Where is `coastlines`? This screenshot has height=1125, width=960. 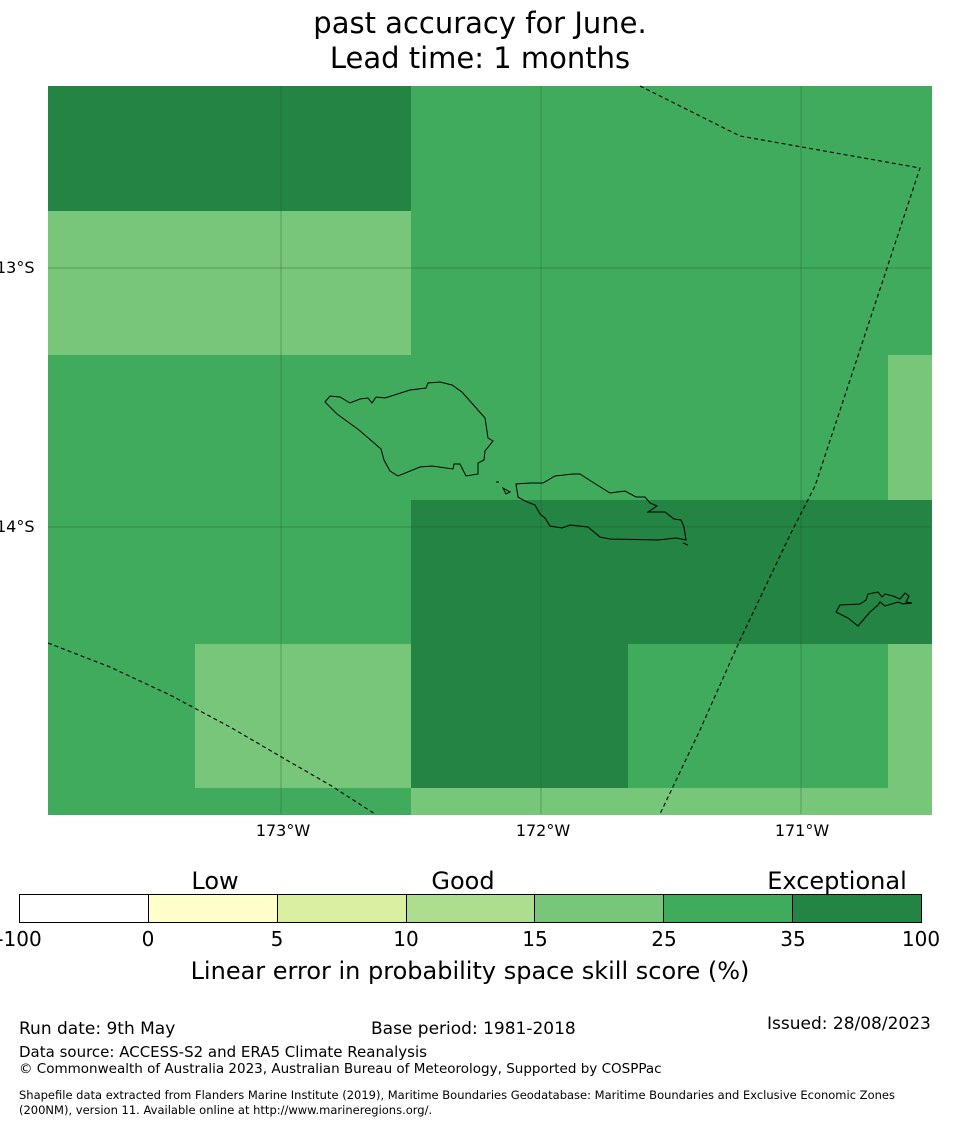
coastlines is located at coordinates (618, 504).